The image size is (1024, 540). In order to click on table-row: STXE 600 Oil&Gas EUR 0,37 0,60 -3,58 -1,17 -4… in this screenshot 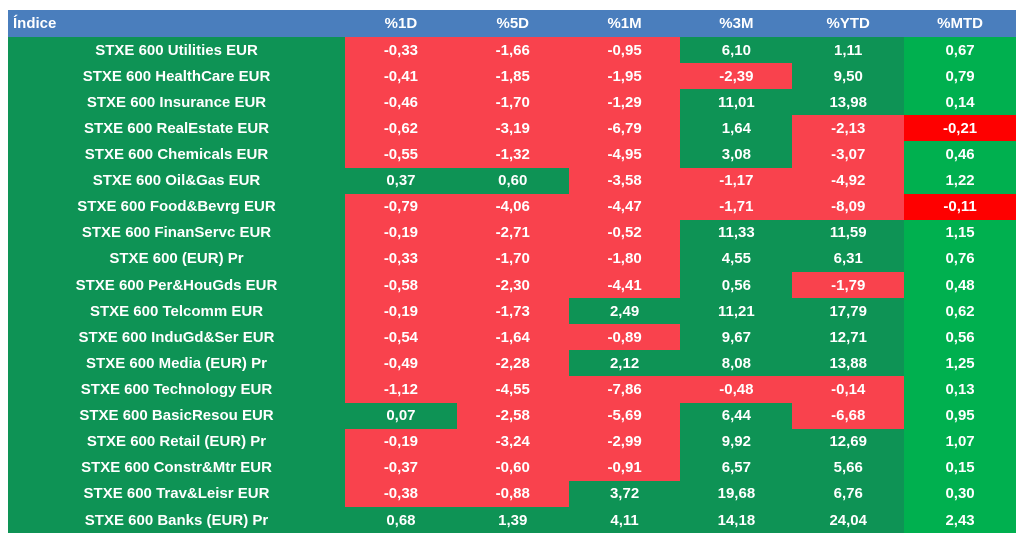, I will do `click(512, 180)`.